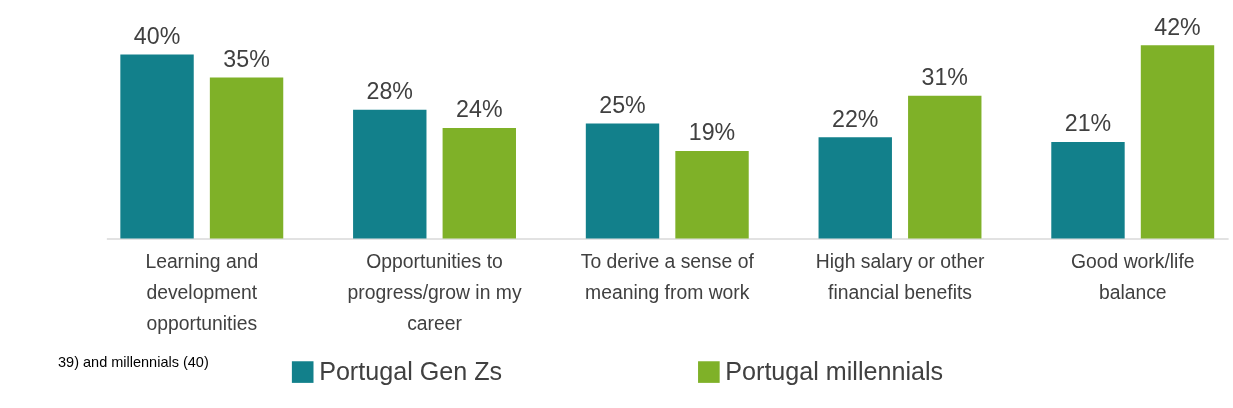 This screenshot has width=1233, height=408. Describe the element at coordinates (1177, 26) in the screenshot. I see `data-label: 42%` at that location.